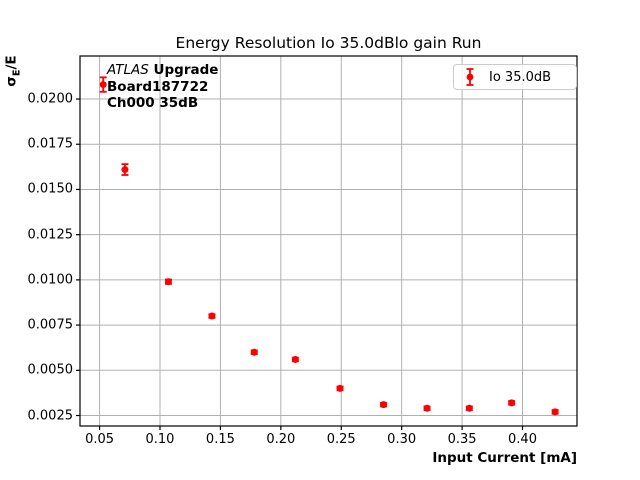 The width and height of the screenshot is (640, 480). Describe the element at coordinates (50, 189) in the screenshot. I see `y-tick-label: 0.0150` at that location.